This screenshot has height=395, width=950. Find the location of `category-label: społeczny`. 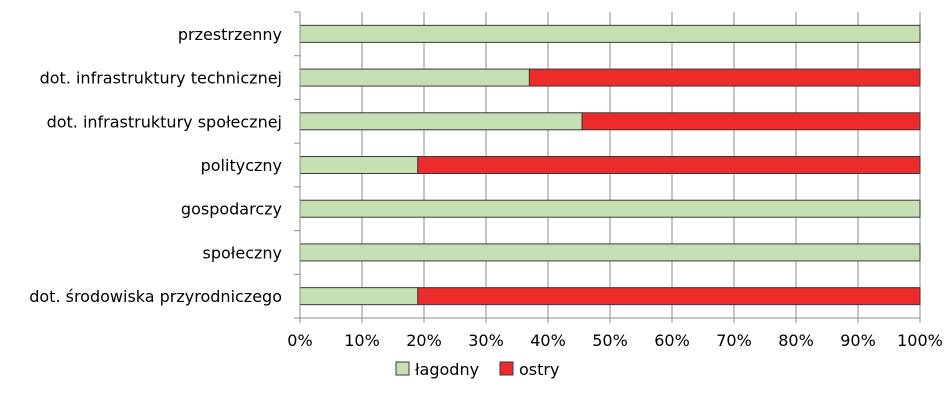

category-label: społeczny is located at coordinates (242, 252).